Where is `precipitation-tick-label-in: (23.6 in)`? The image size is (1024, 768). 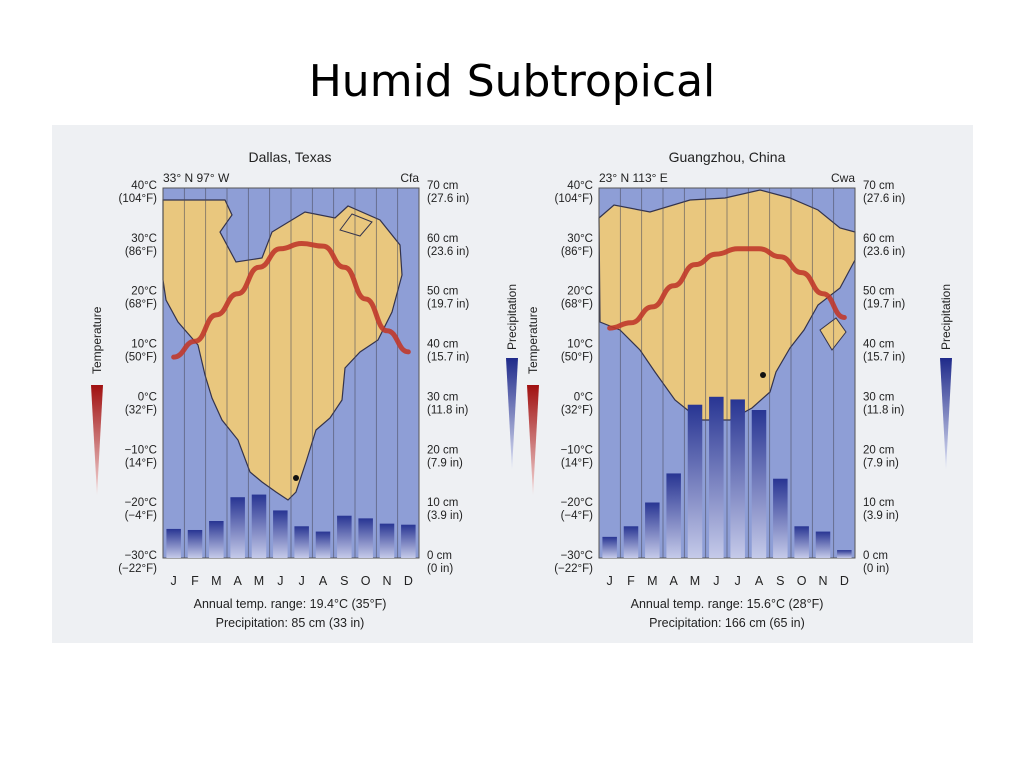 precipitation-tick-label-in: (23.6 in) is located at coordinates (448, 252).